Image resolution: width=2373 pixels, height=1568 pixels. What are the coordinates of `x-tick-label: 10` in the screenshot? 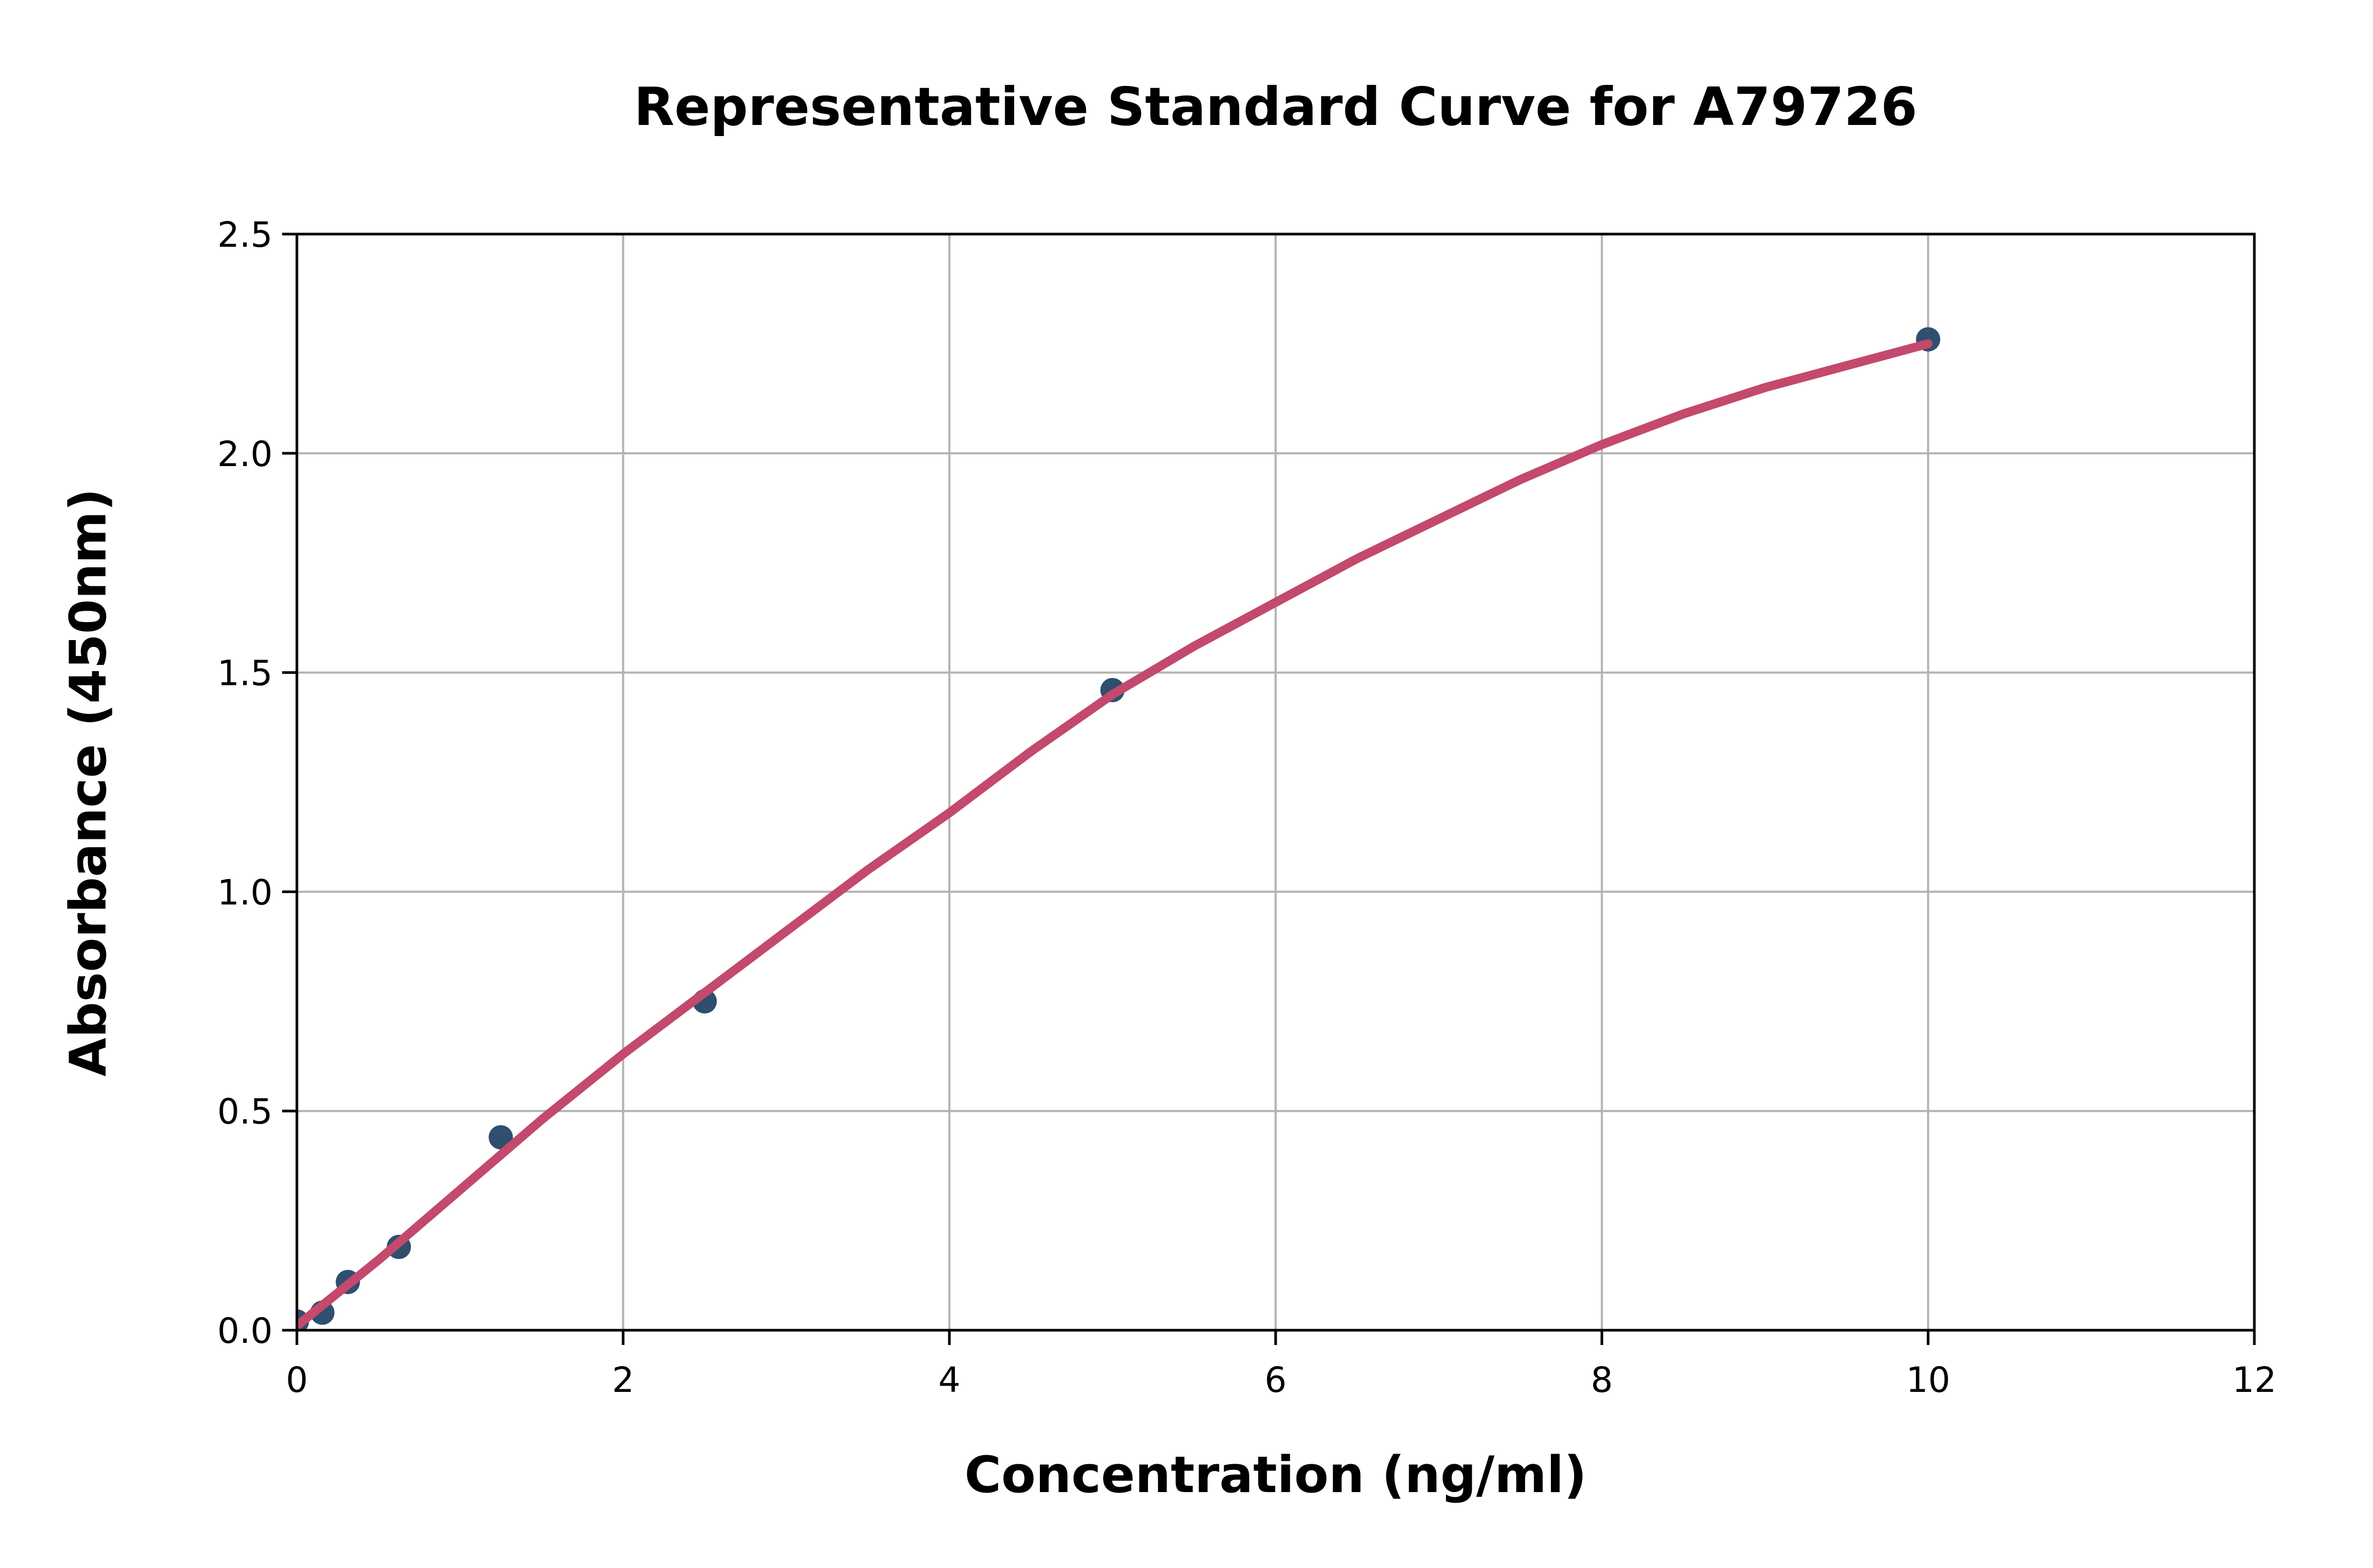 It's located at (1928, 1380).